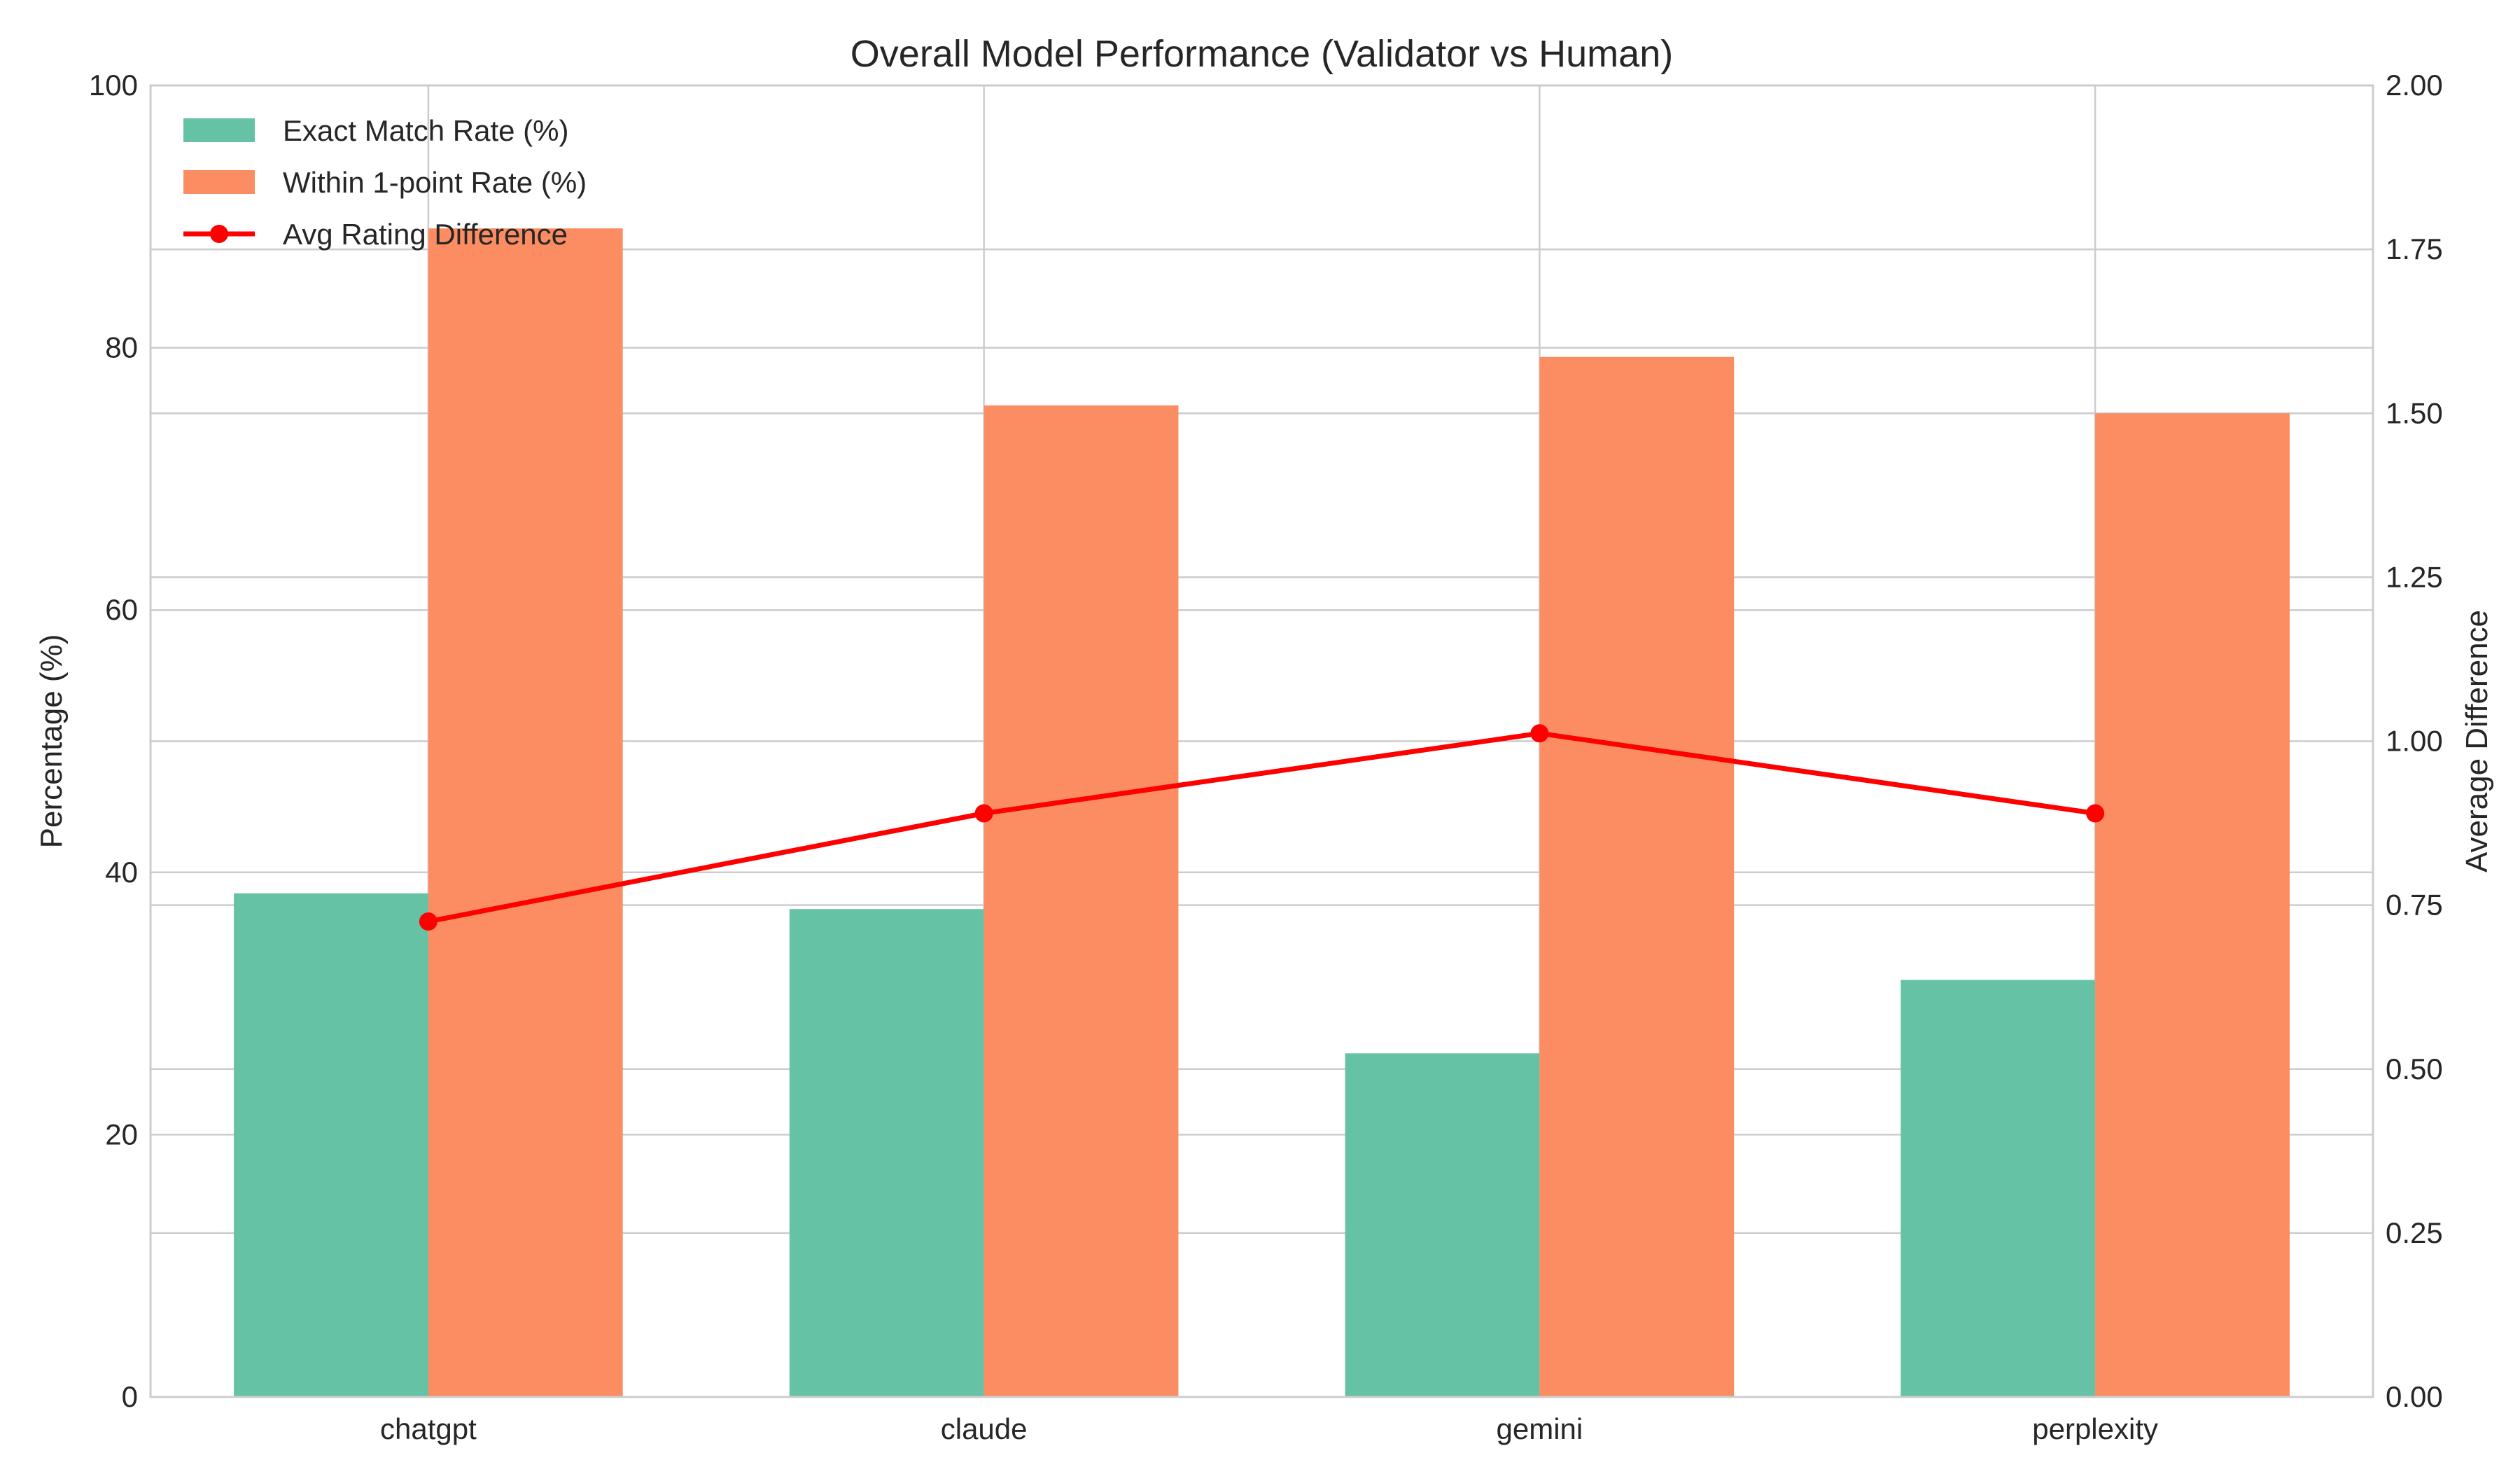  I want to click on avg-difference-point-chatgpt, so click(428, 922).